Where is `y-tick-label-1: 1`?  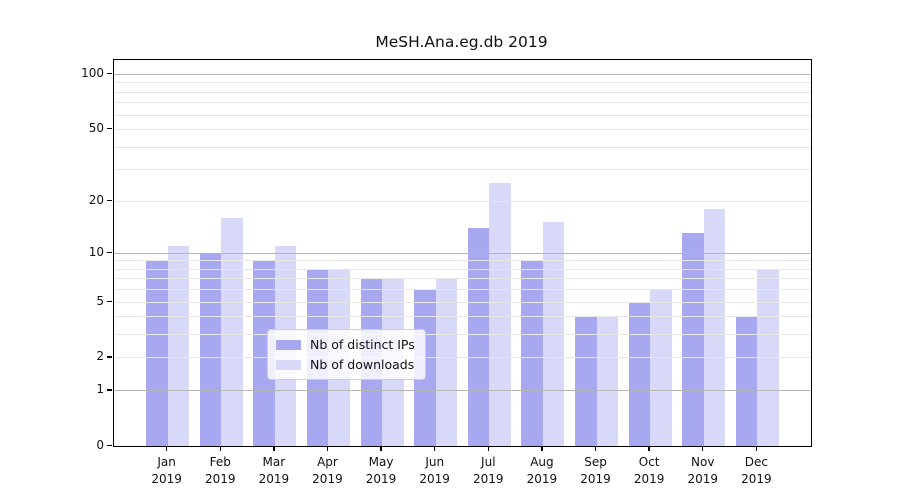 y-tick-label-1: 1 is located at coordinates (100, 389).